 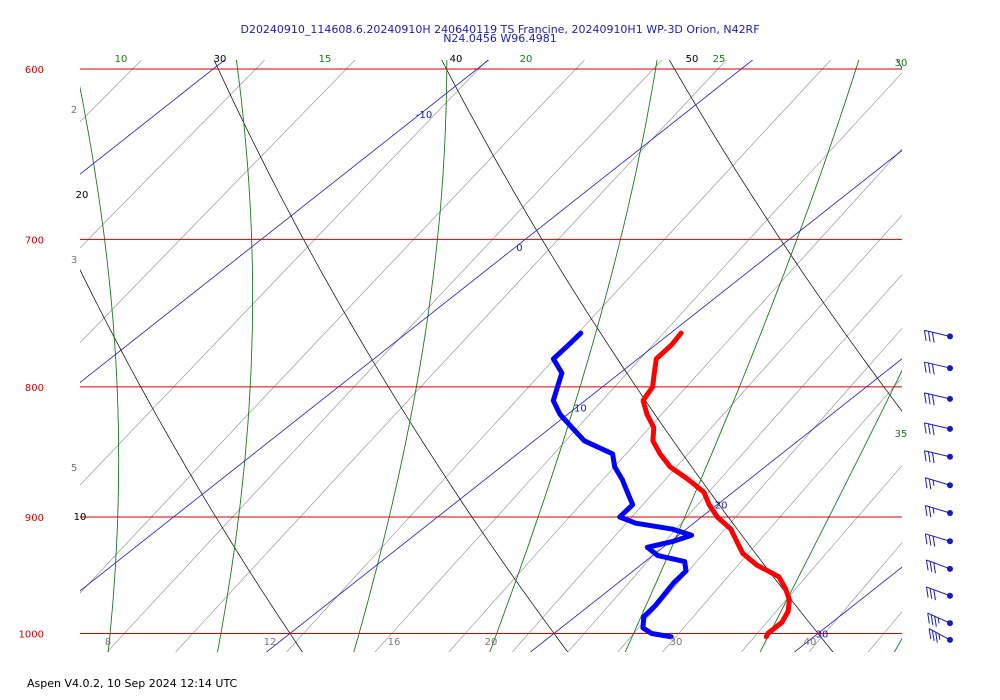 I want to click on isotherm-label: 20, so click(x=721, y=506).